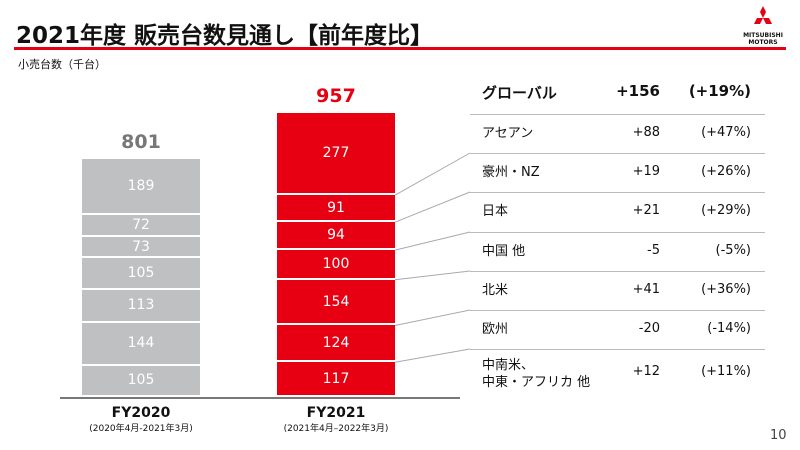 This screenshot has width=800, height=450. What do you see at coordinates (400, 48) in the screenshot?
I see `title-rule` at bounding box center [400, 48].